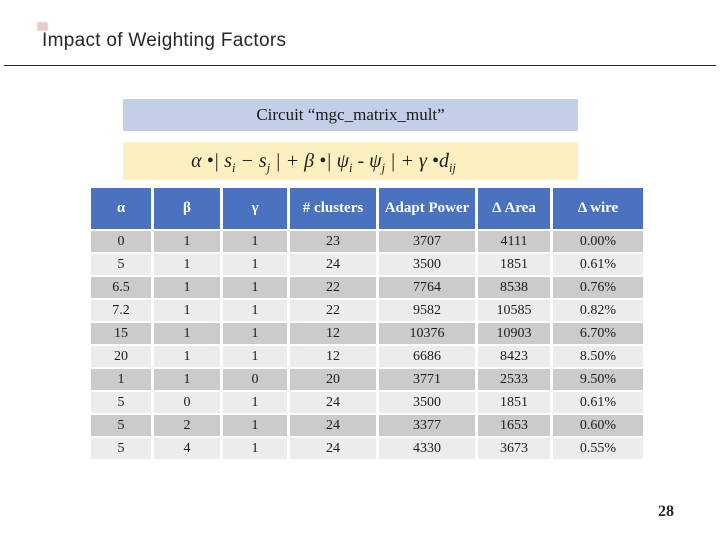 This screenshot has height=540, width=720. What do you see at coordinates (427, 241) in the screenshot?
I see `table-cell: 3707` at bounding box center [427, 241].